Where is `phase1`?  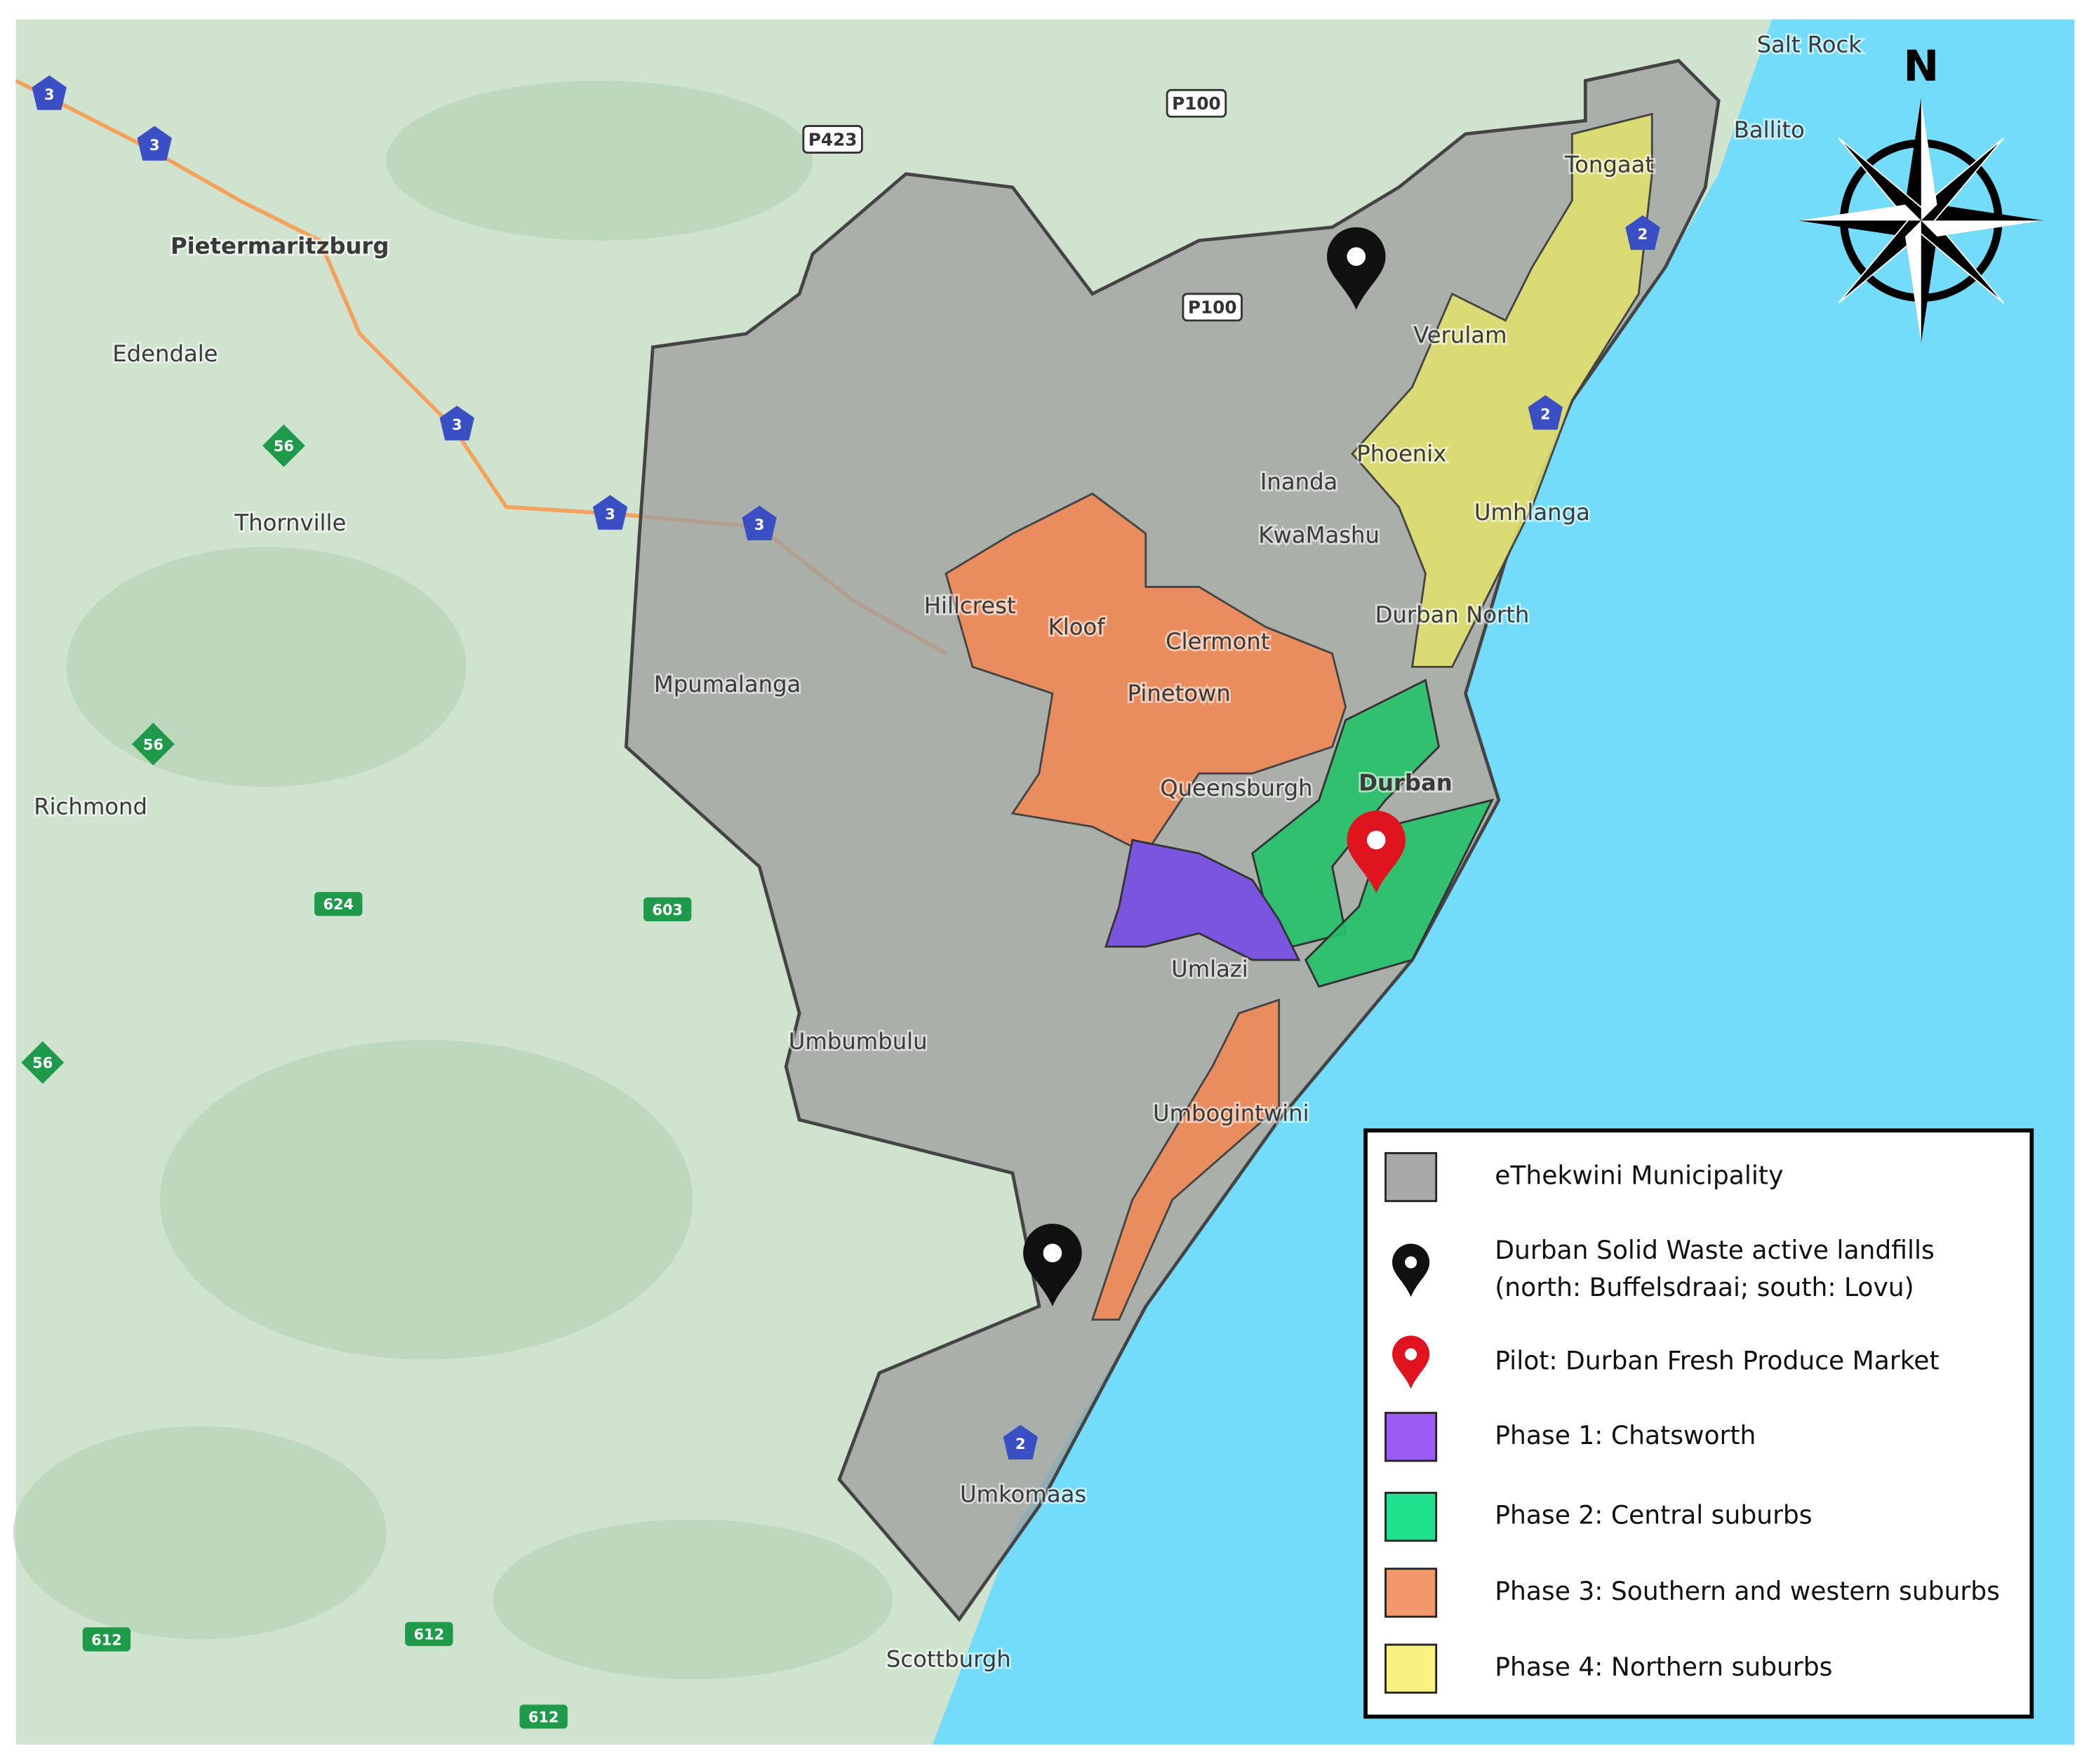 phase1 is located at coordinates (1202, 899).